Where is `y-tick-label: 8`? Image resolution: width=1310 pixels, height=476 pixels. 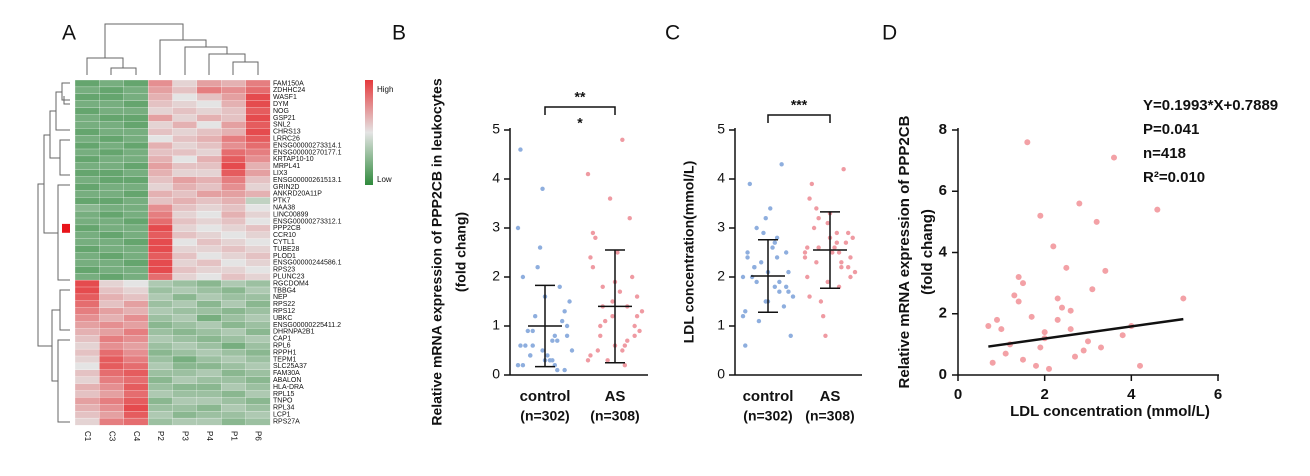 y-tick-label: 8 is located at coordinates (943, 129).